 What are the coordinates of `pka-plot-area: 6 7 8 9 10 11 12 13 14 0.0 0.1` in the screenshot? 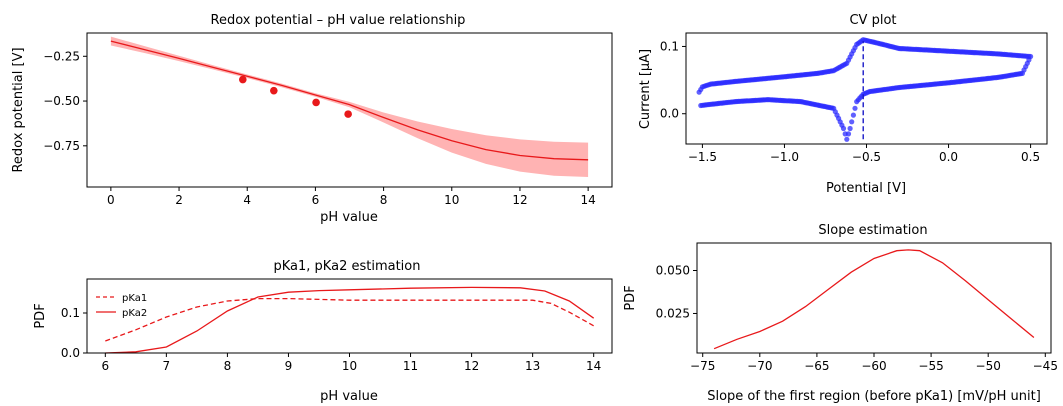 It's located at (331, 329).